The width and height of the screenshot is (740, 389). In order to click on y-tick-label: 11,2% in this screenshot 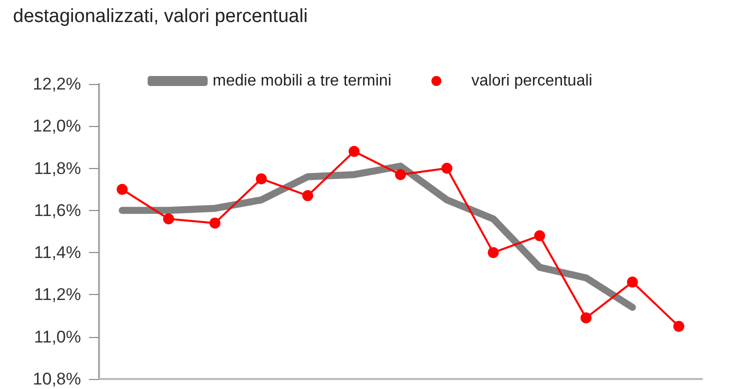, I will do `click(57, 294)`.